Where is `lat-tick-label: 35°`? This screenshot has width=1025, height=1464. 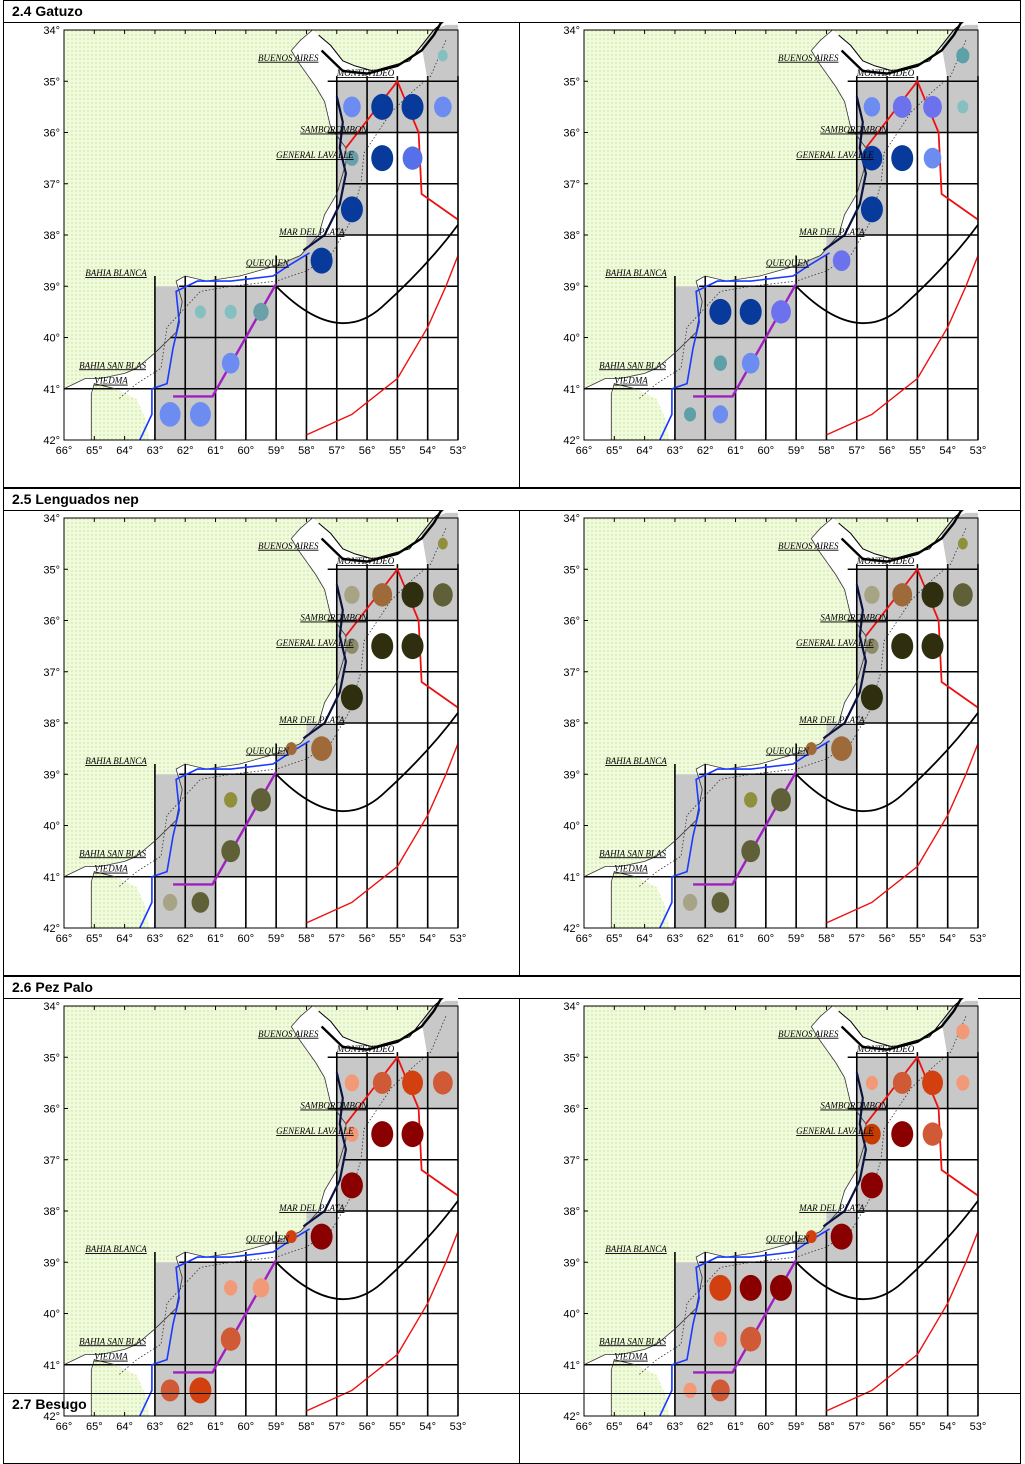 lat-tick-label: 35° is located at coordinates (51, 82).